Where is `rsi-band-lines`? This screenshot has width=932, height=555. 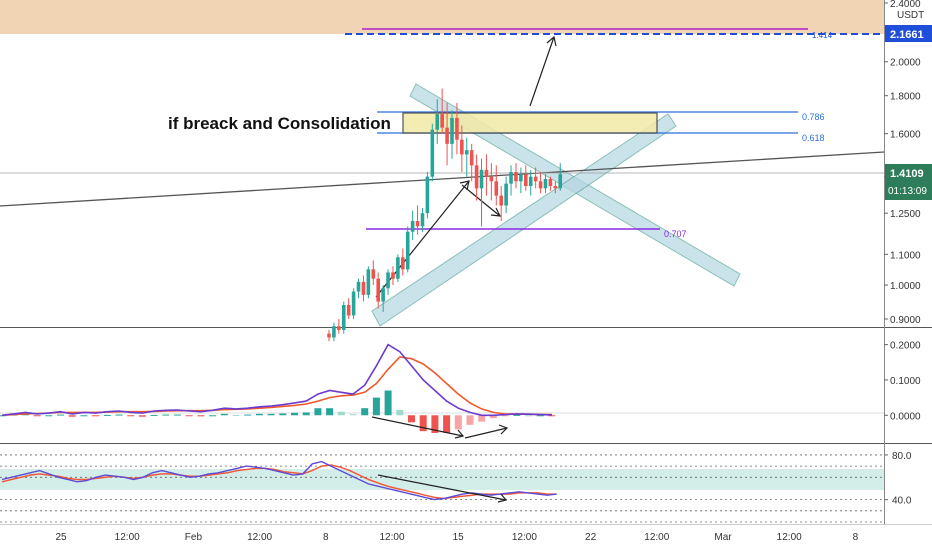 rsi-band-lines is located at coordinates (442, 488).